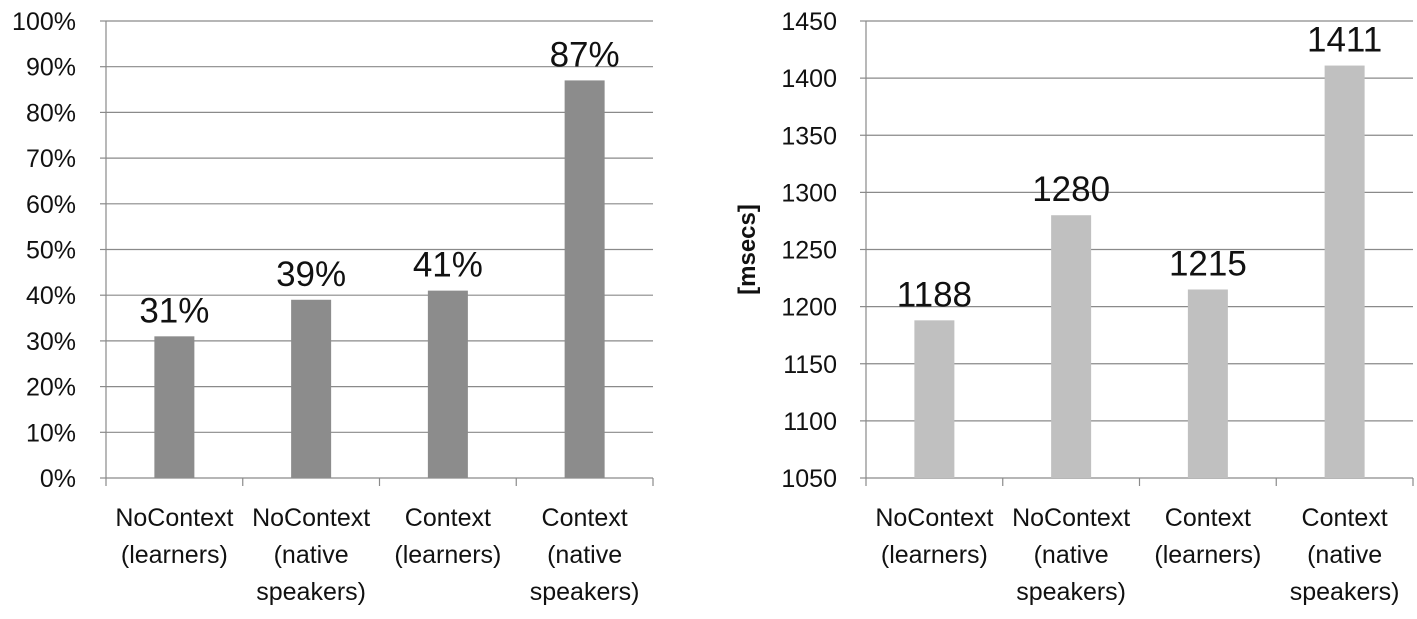  Describe the element at coordinates (747, 249) in the screenshot. I see `y-axis-title: [msecs]` at that location.